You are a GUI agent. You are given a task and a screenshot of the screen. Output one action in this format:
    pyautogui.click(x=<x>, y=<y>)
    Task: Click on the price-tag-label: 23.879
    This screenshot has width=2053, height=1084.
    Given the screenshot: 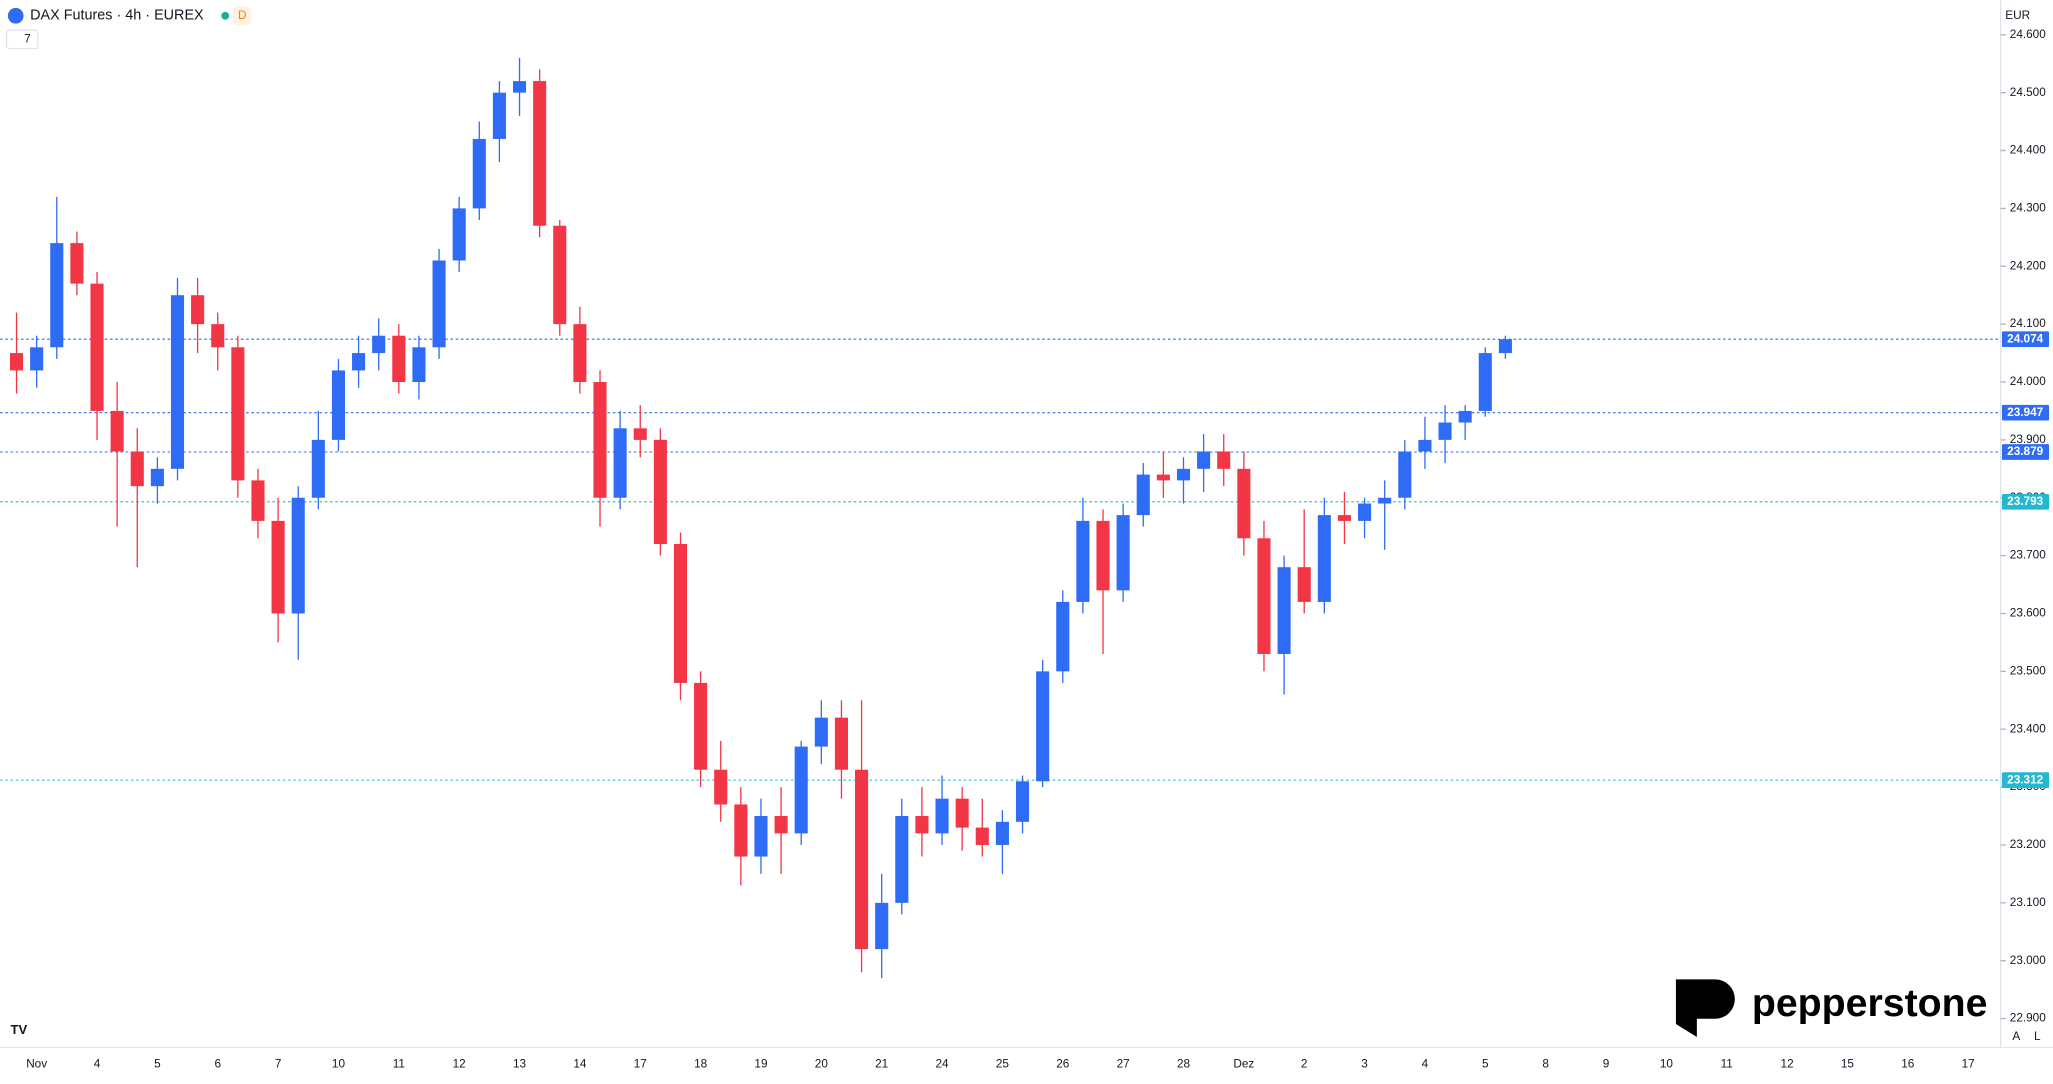 What is the action you would take?
    pyautogui.click(x=2025, y=451)
    